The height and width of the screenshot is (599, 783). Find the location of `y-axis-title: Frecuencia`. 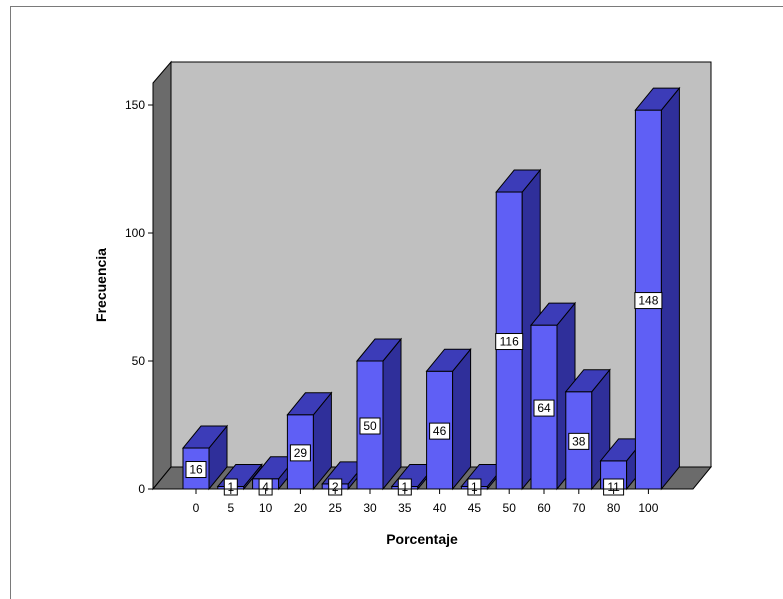

y-axis-title: Frecuencia is located at coordinates (101, 285).